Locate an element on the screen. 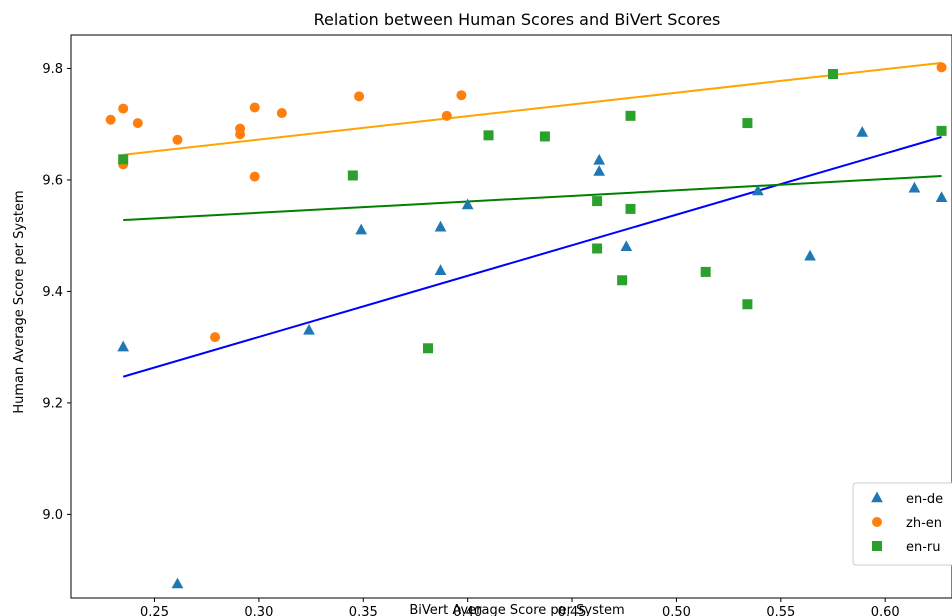  x-tick-label: 0.40 is located at coordinates (467, 610).